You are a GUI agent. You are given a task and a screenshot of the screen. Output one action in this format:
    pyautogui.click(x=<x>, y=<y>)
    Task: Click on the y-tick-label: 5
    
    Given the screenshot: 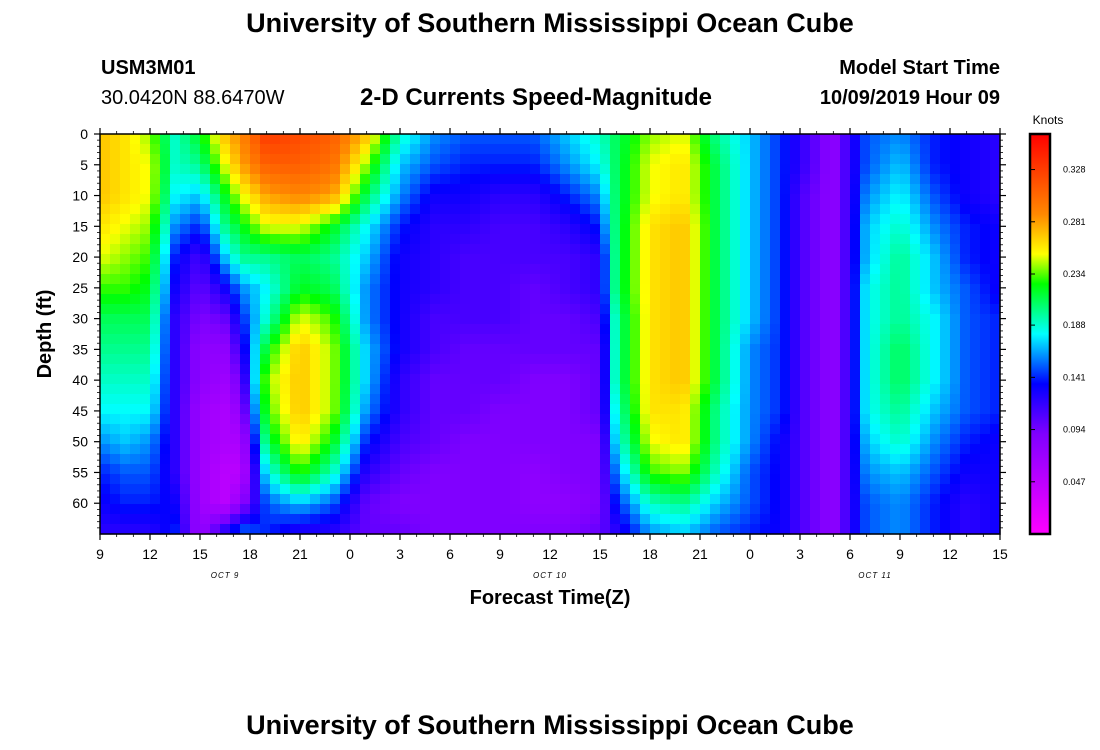 What is the action you would take?
    pyautogui.click(x=84, y=165)
    